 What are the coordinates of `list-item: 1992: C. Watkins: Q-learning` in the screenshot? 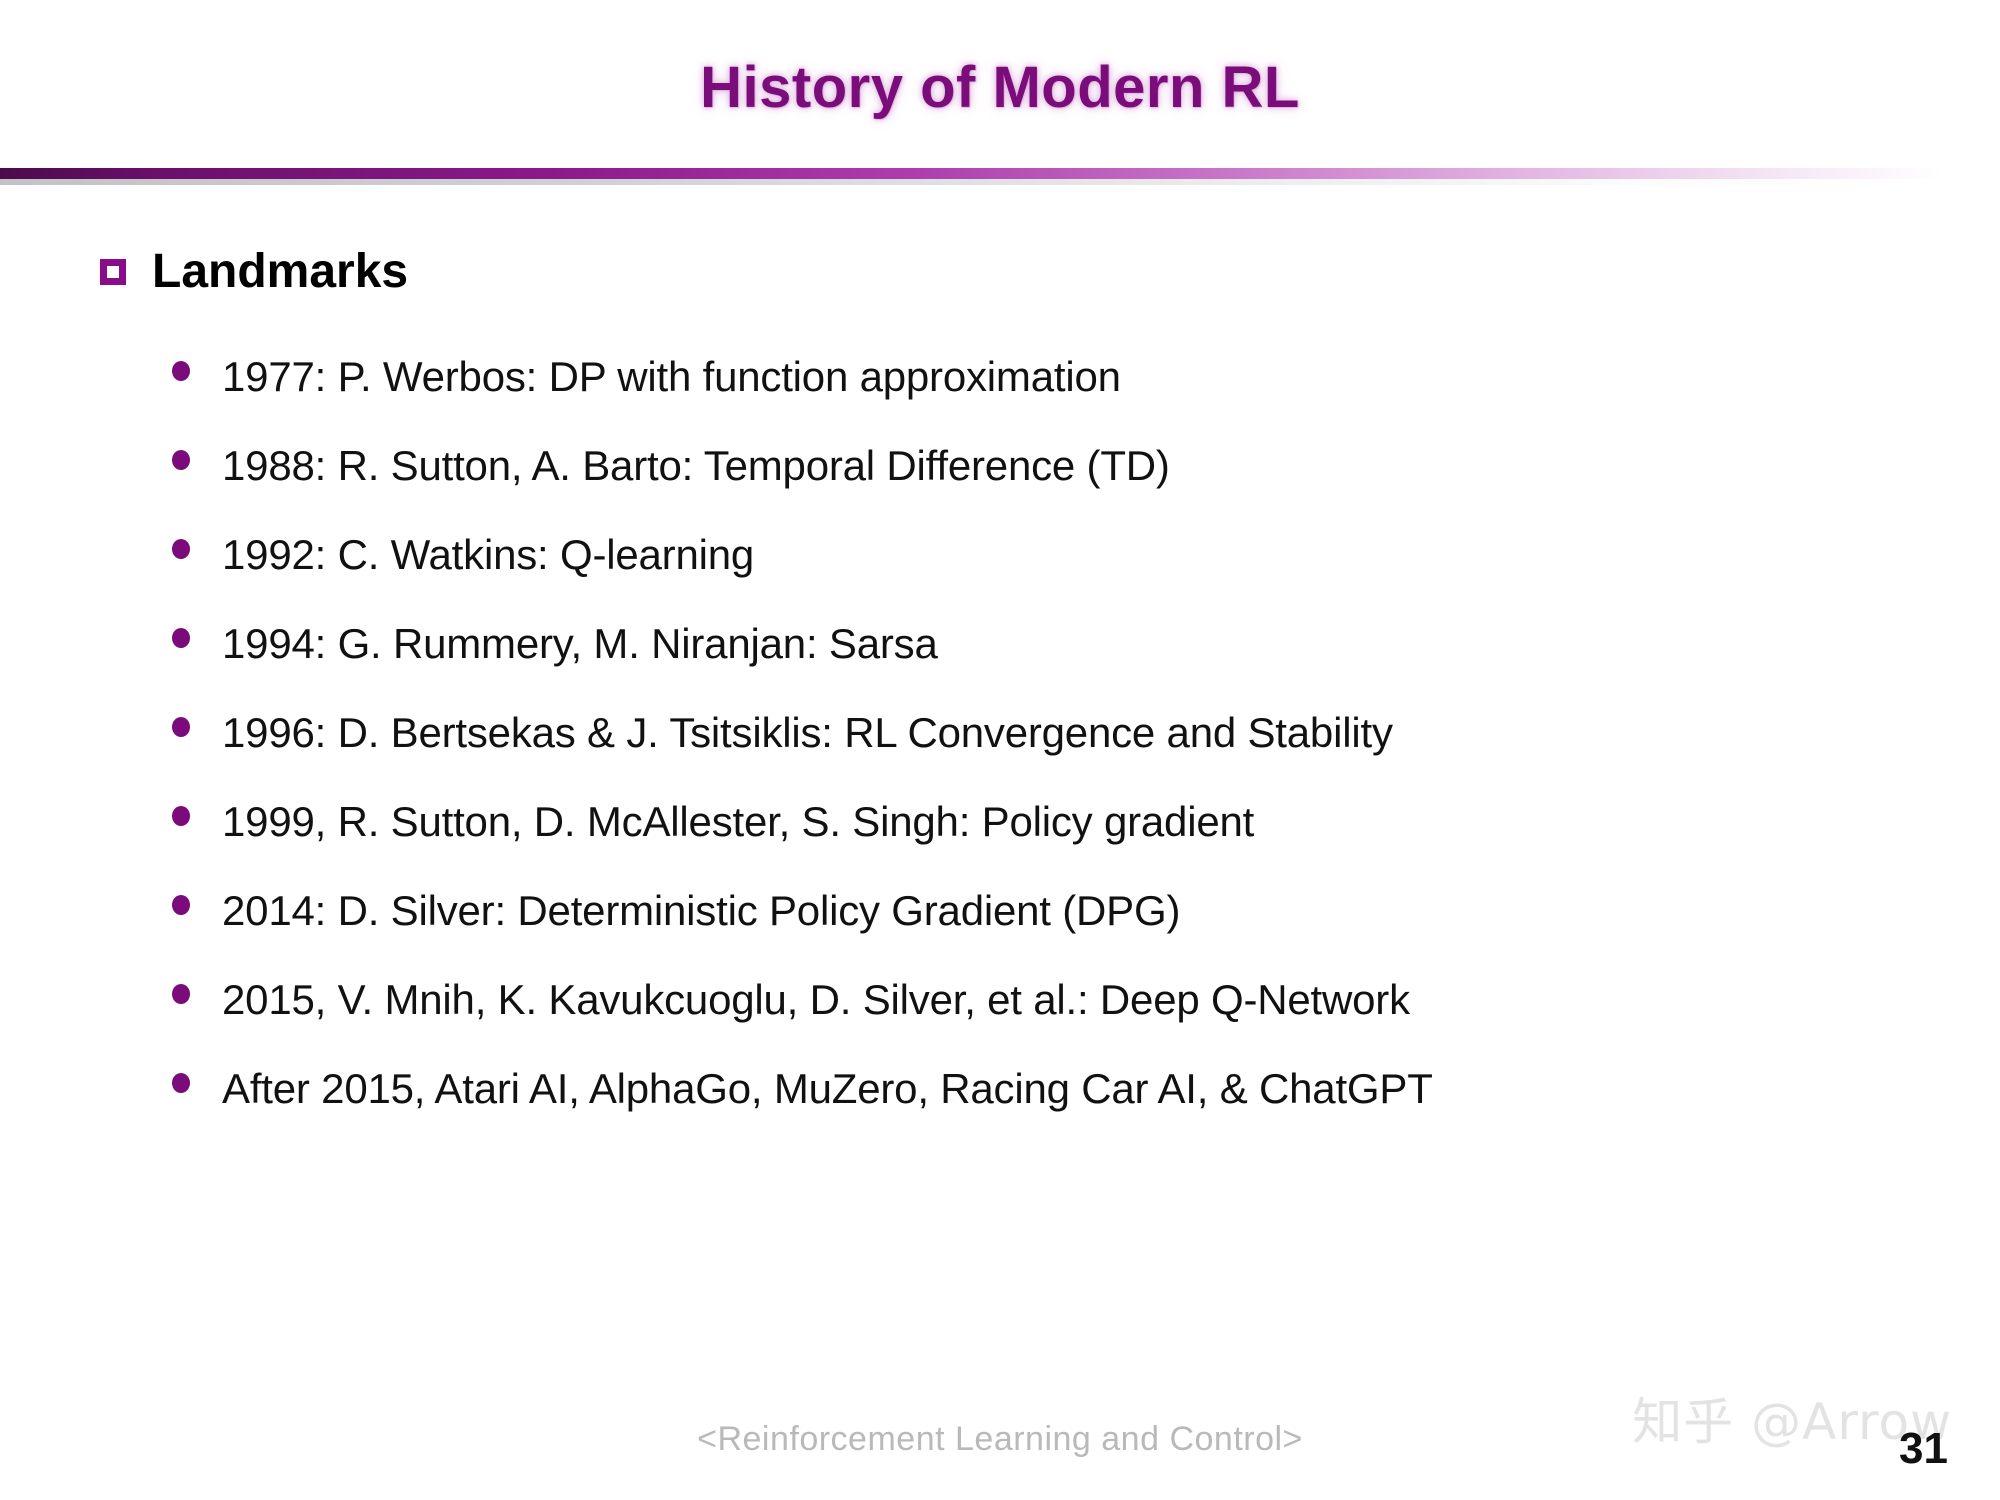 It's located at (1072, 578).